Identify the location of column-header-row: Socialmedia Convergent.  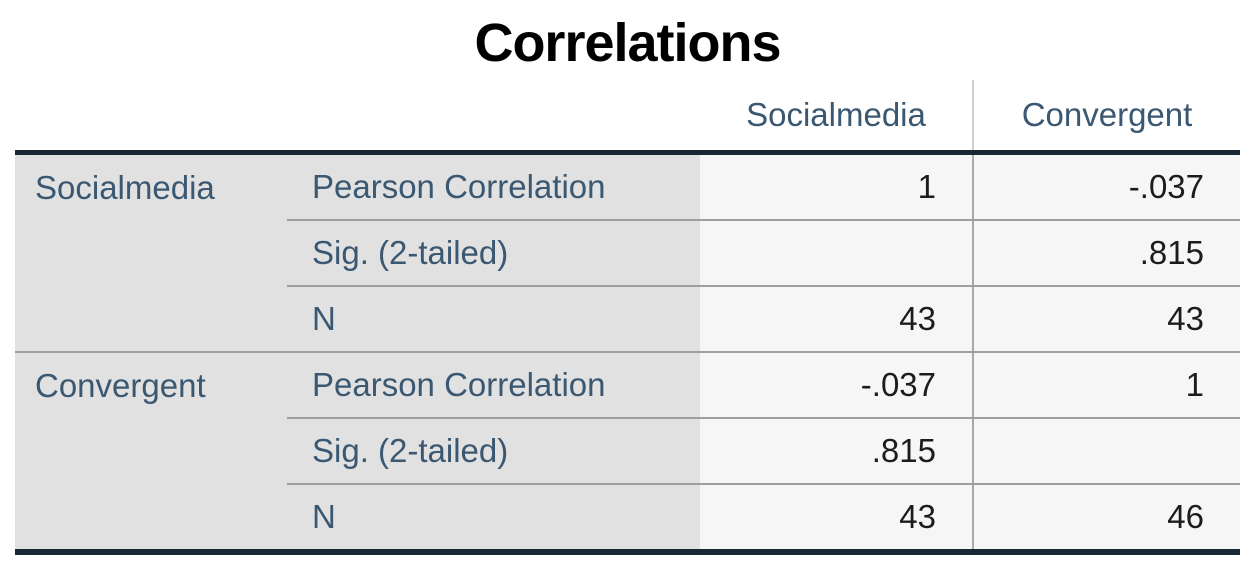
(627, 116).